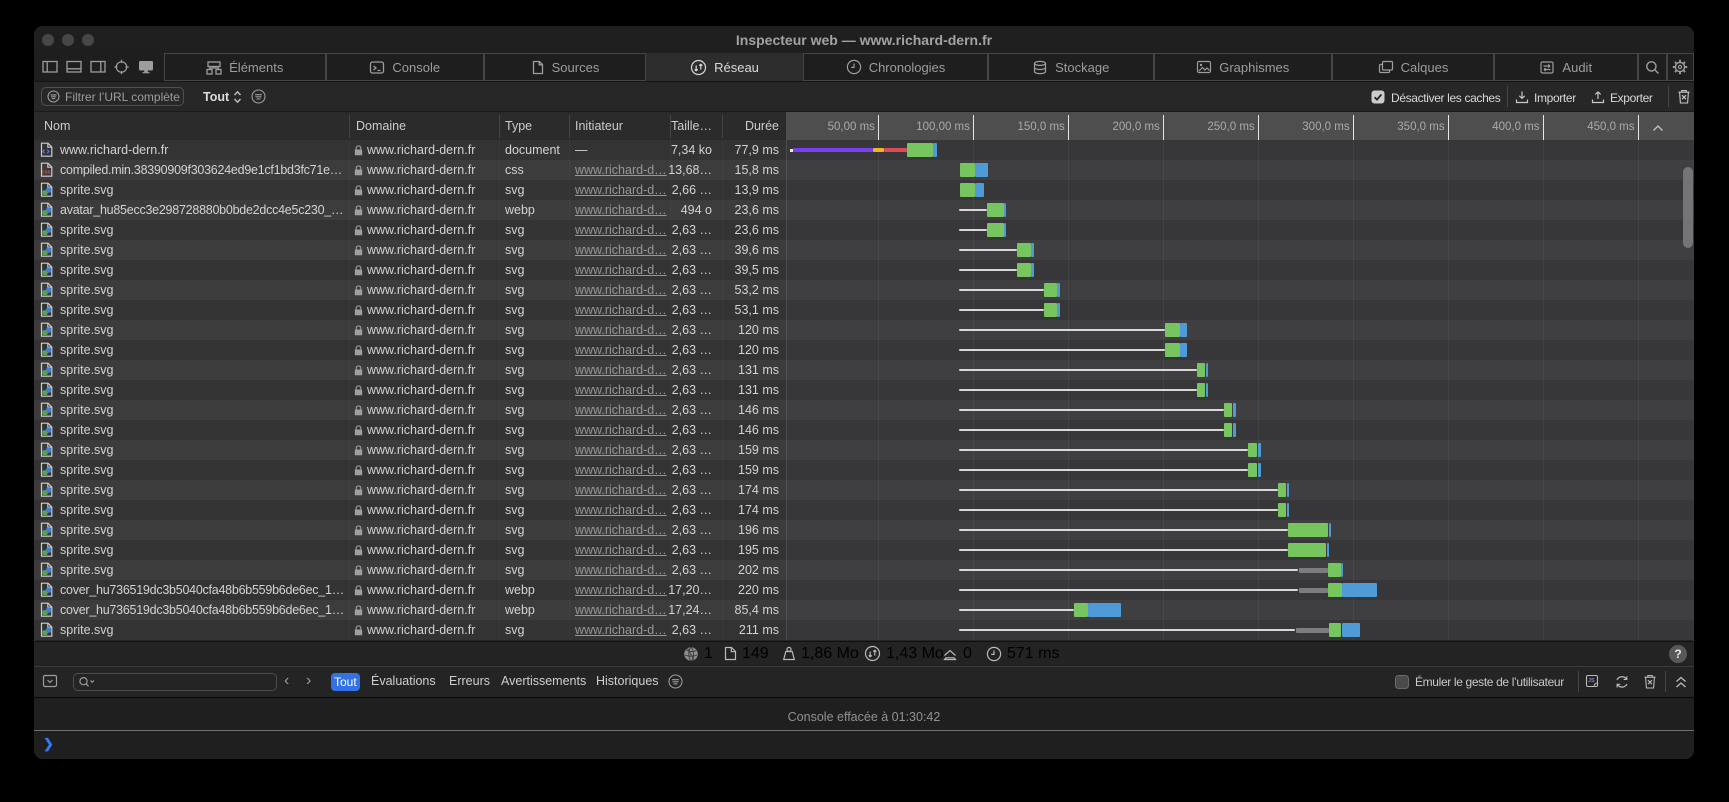 Image resolution: width=1729 pixels, height=802 pixels. I want to click on svg-text: css, so click(46, 172).